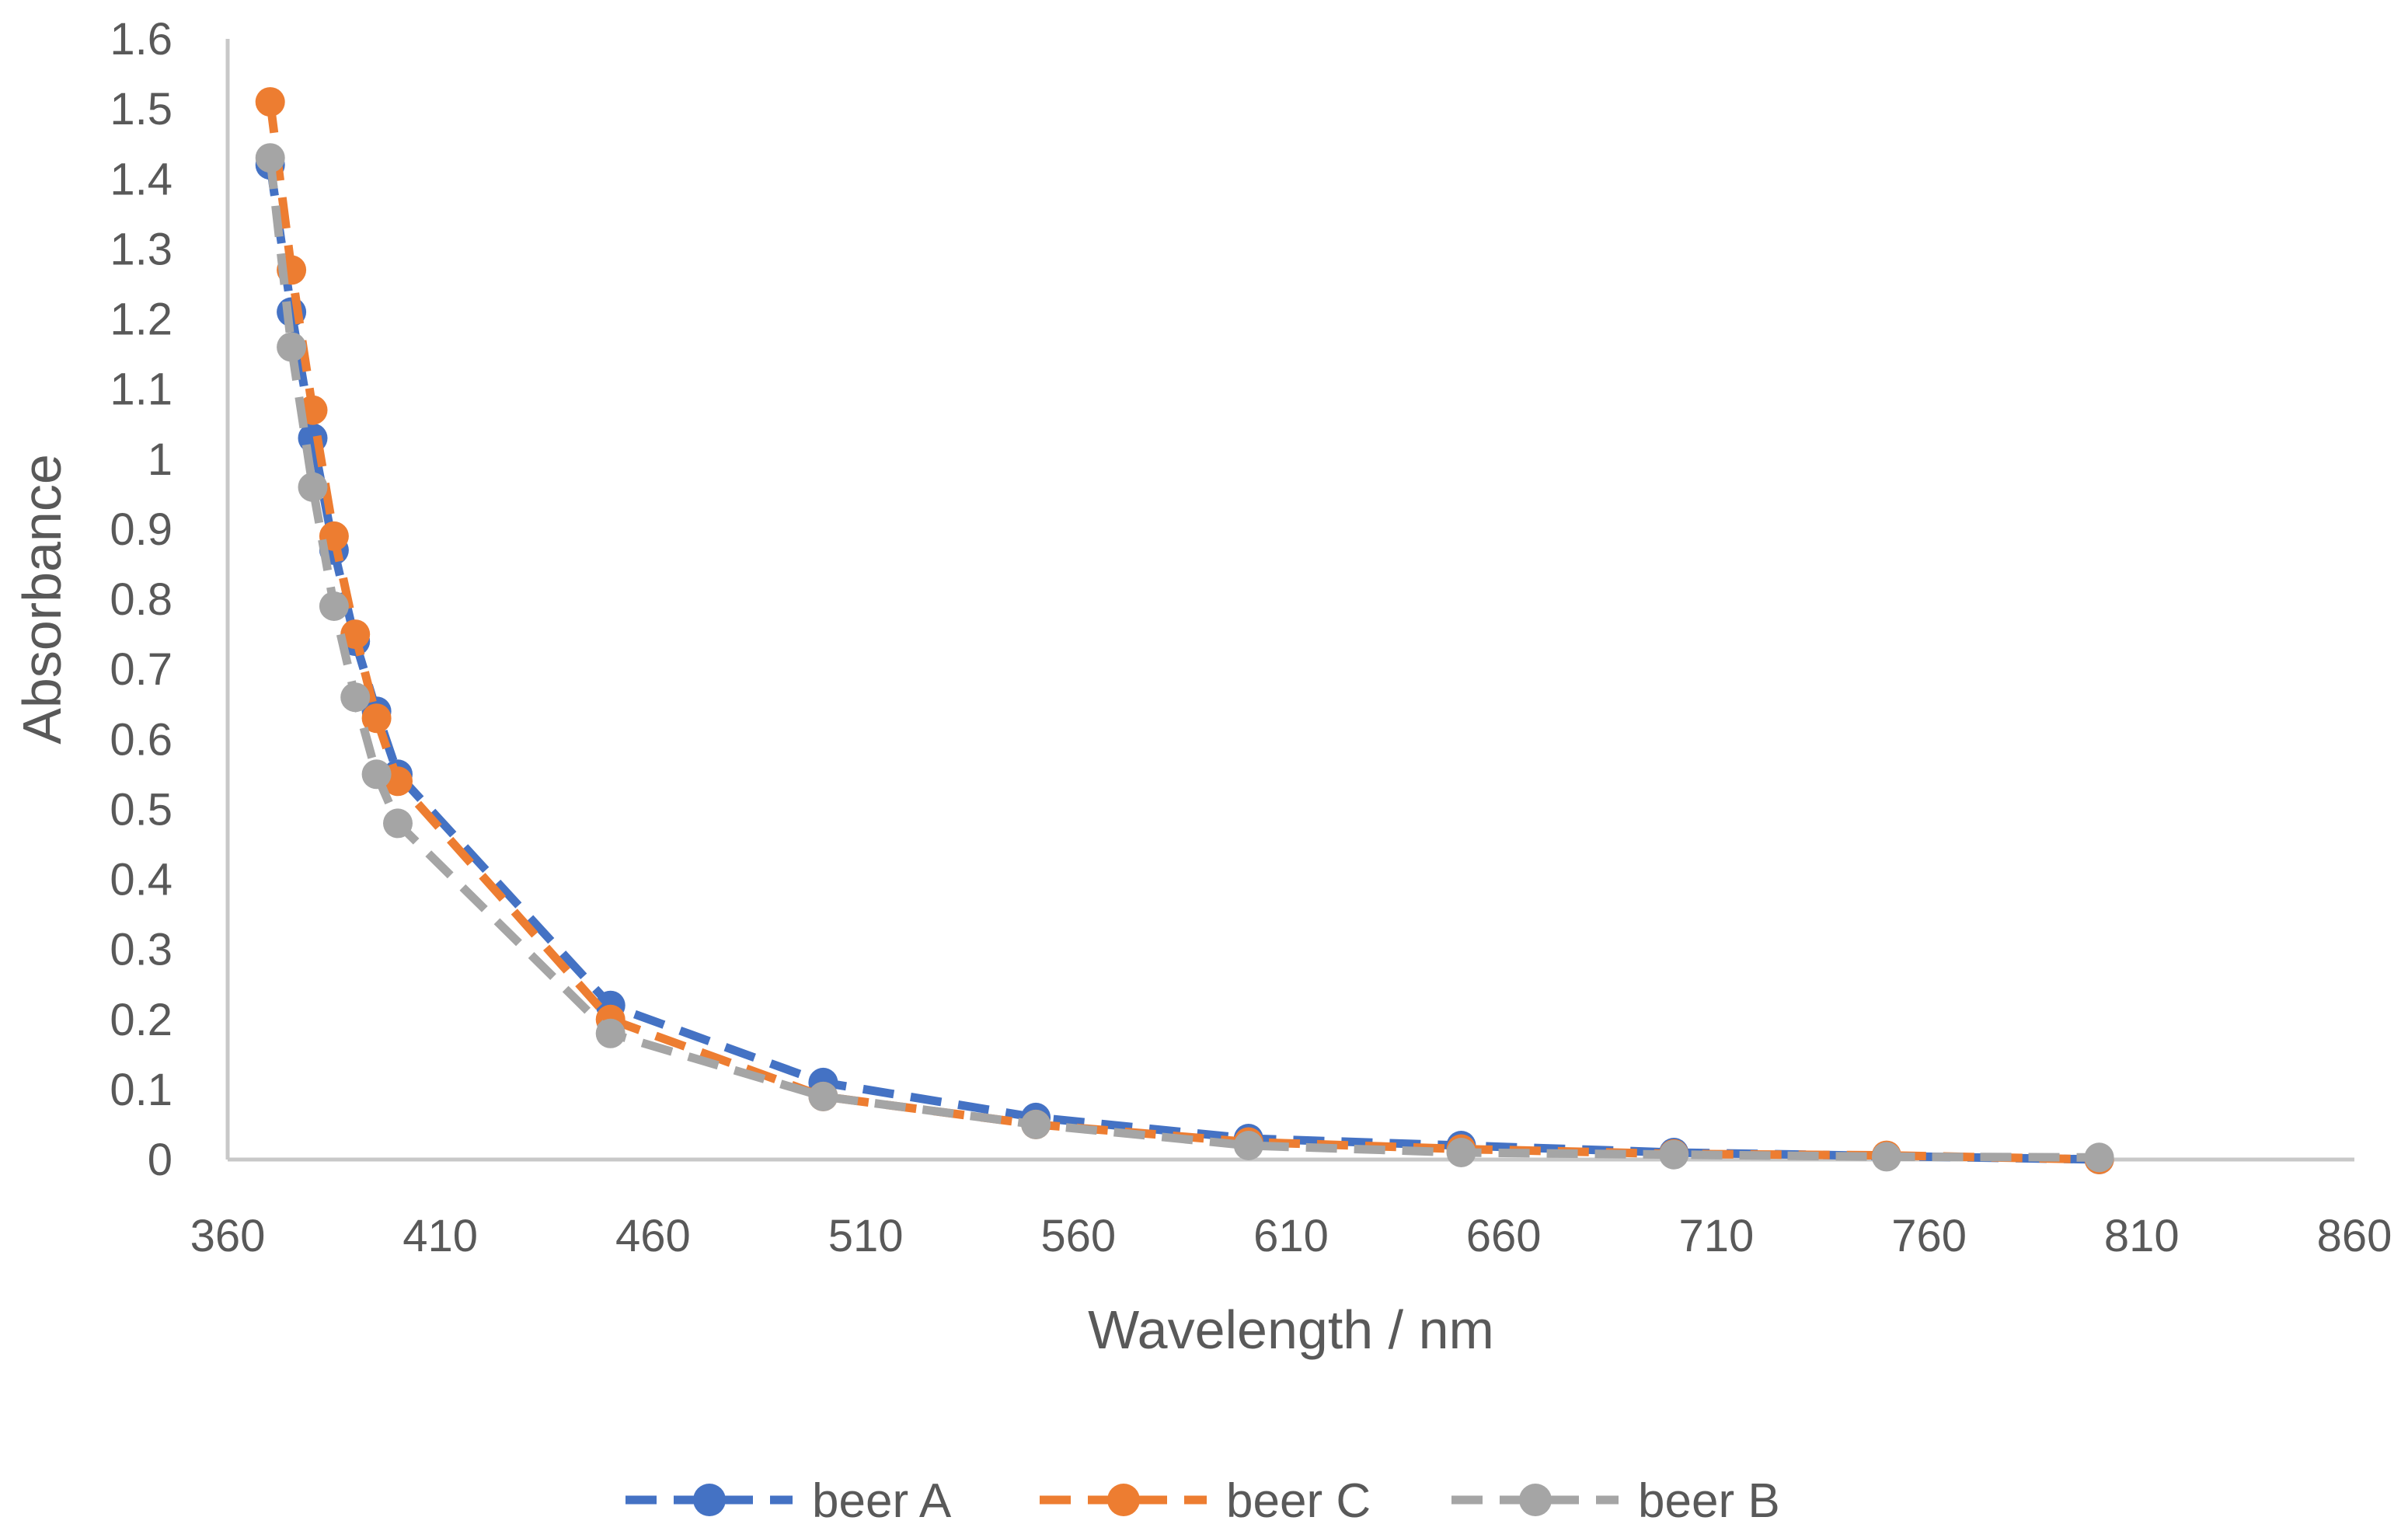  What do you see at coordinates (141, 389) in the screenshot?
I see `y-tick-label: 1.1` at bounding box center [141, 389].